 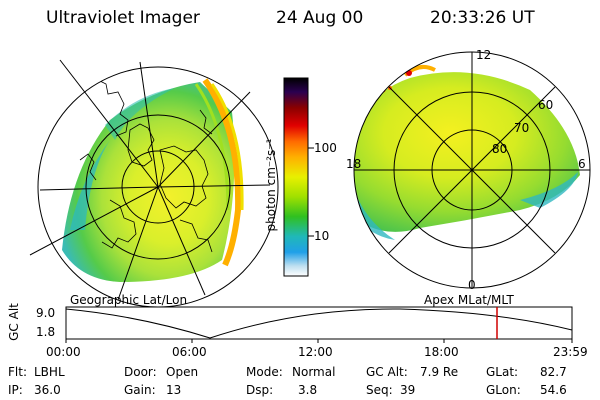 What do you see at coordinates (522, 128) in the screenshot?
I see `lat-label-70: 70` at bounding box center [522, 128].